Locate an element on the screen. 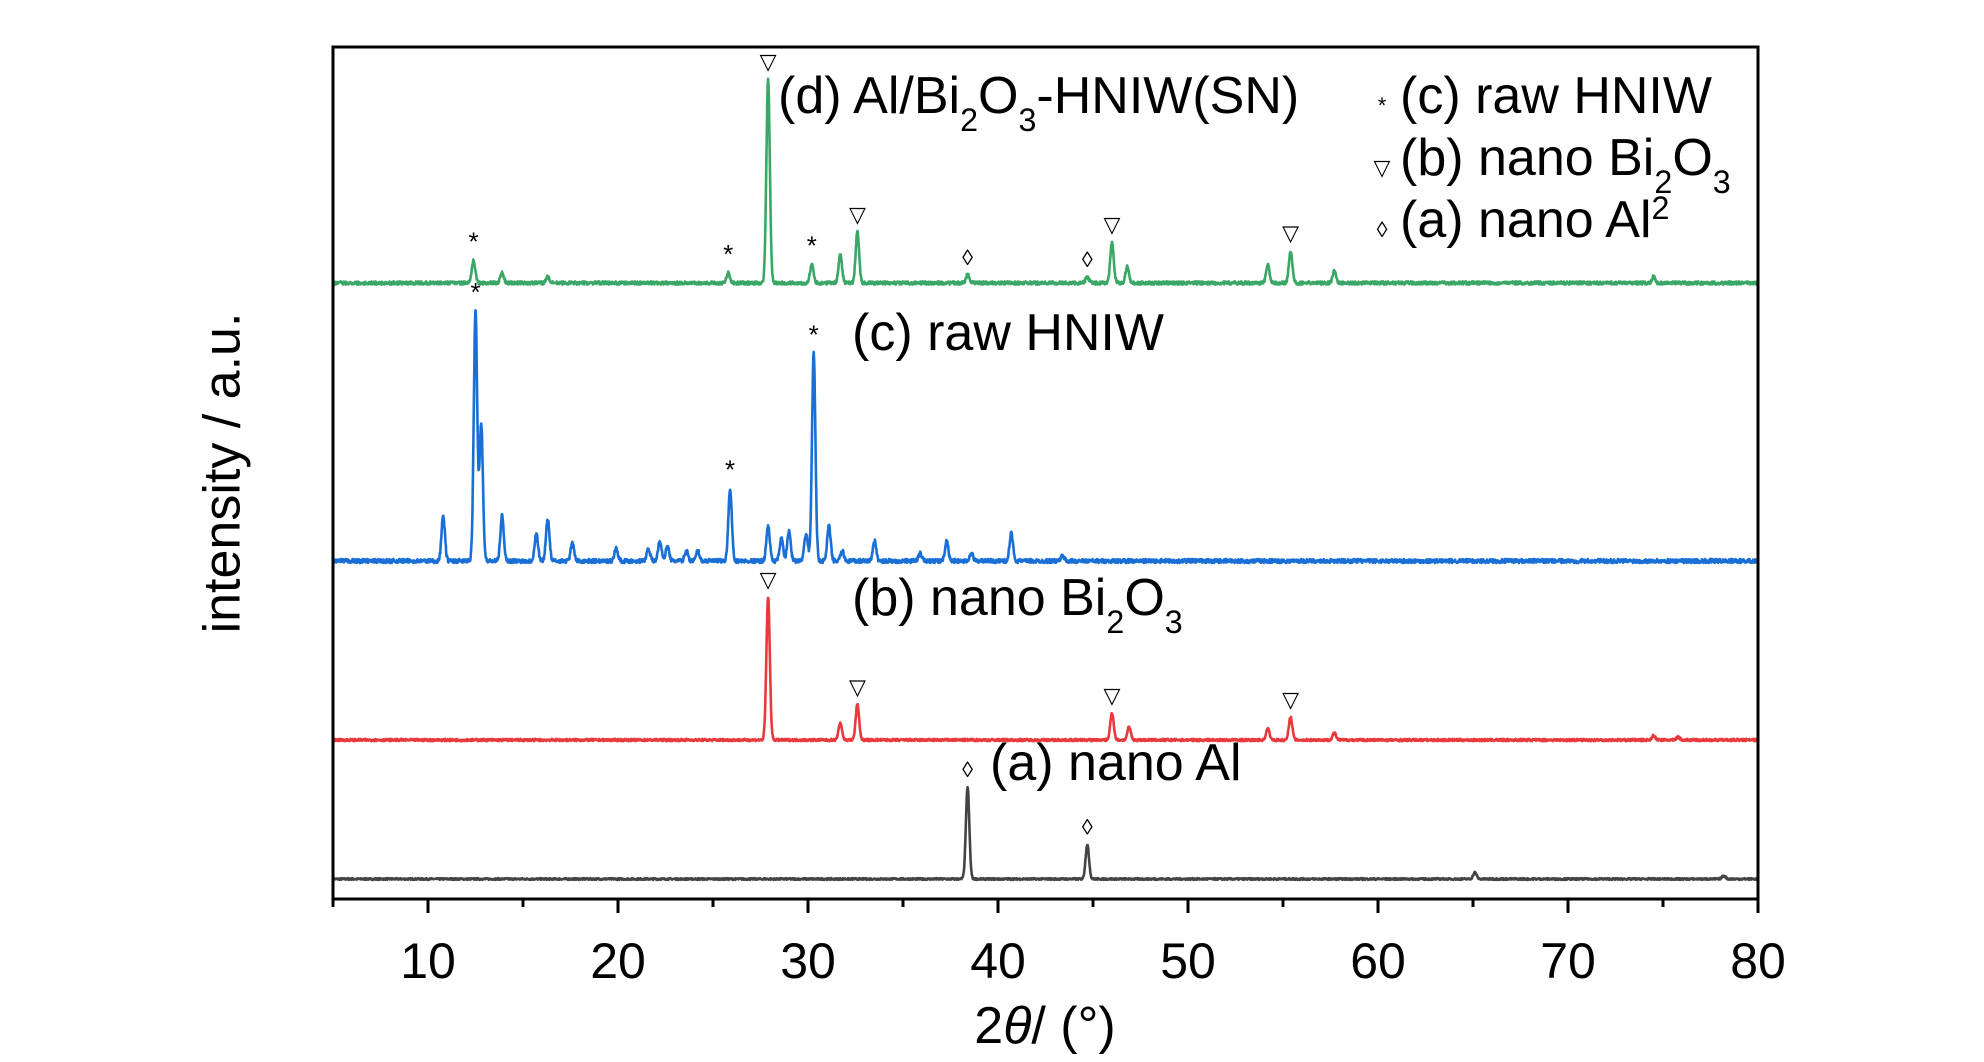  legend-symbol: ▽ is located at coordinates (1382, 167).